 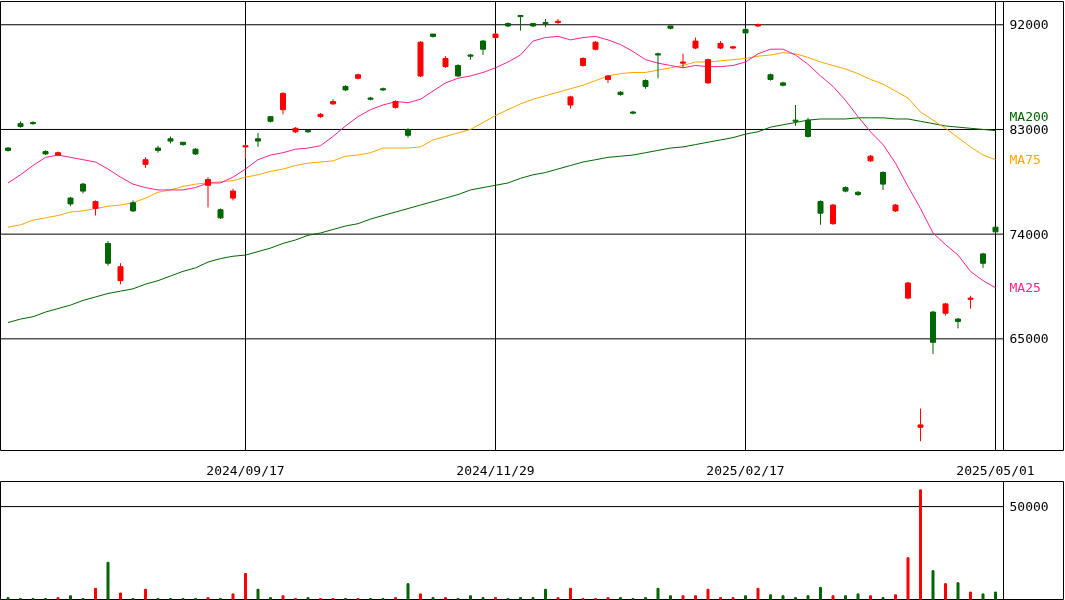 I want to click on x-tick-label: 2025/05/01, so click(x=995, y=470).